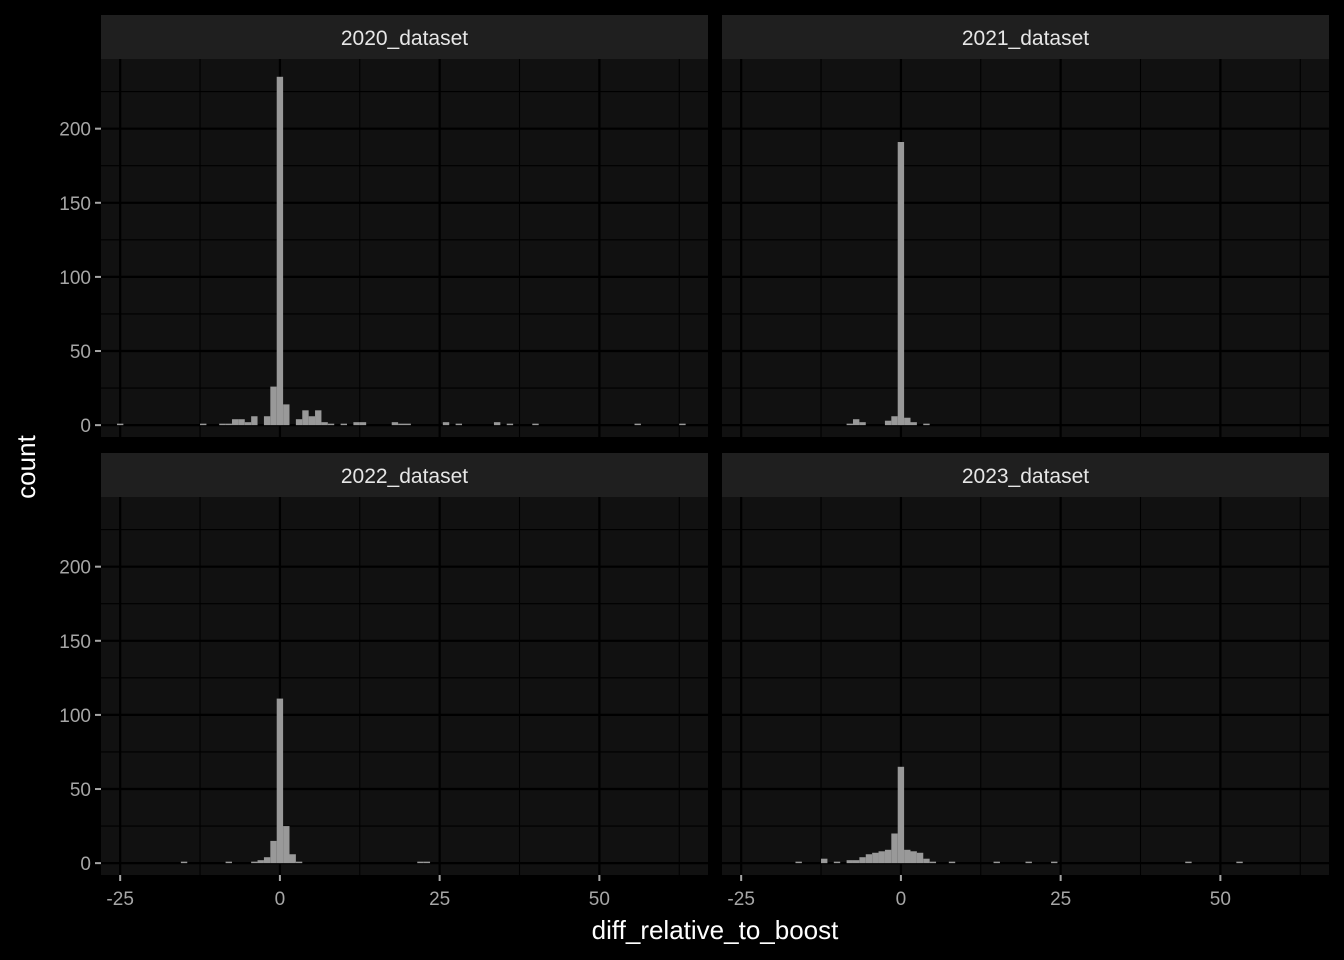  I want to click on y-tick-label: 200, so click(75, 130).